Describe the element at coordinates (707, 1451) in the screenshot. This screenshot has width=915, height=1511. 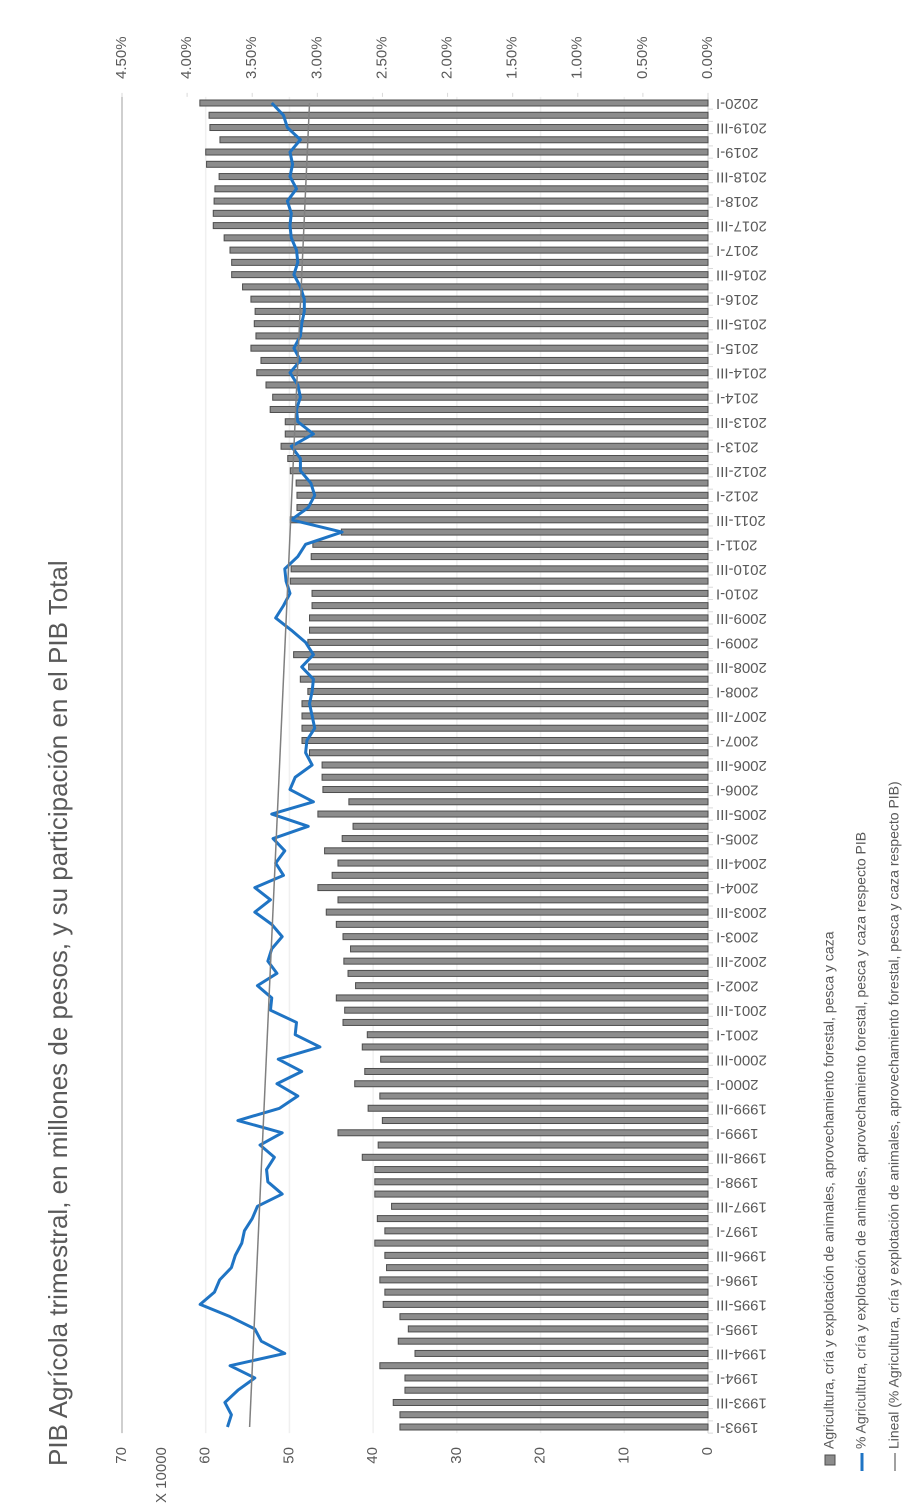
I see `y-tick-label: 0` at that location.